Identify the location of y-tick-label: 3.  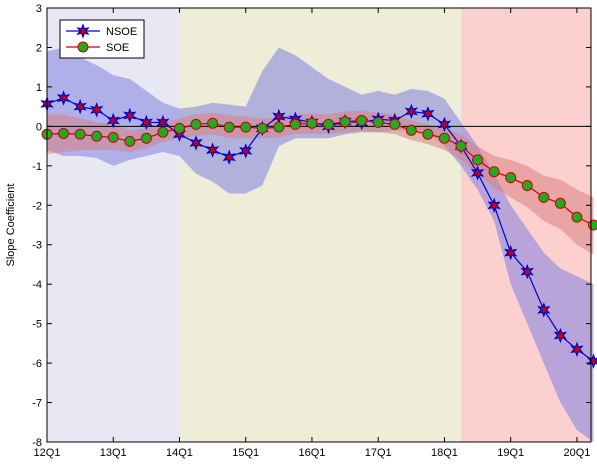
(39, 9).